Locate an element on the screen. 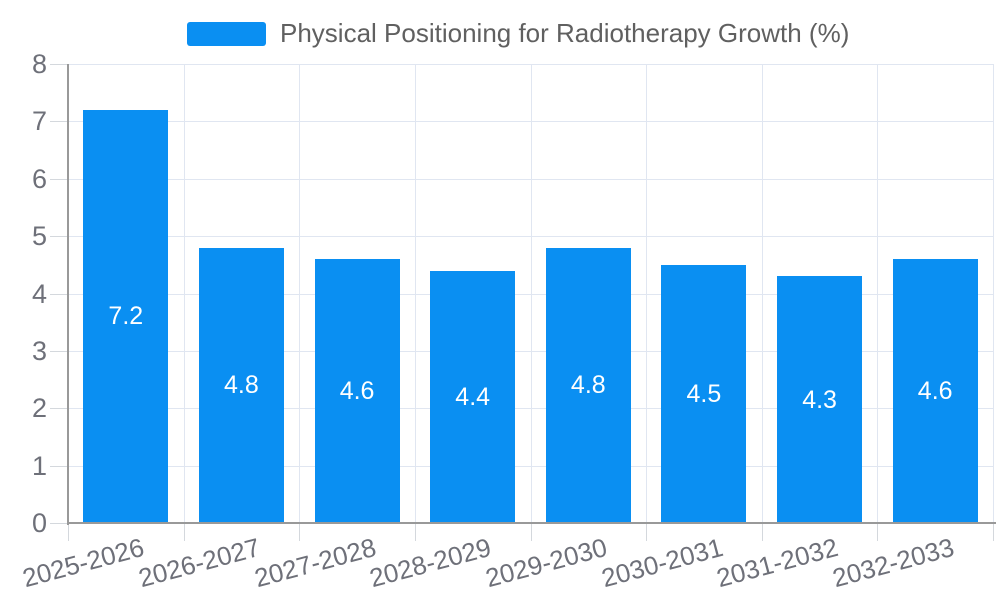  x-axis-tick-label: 2029-2030 is located at coordinates (546, 563).